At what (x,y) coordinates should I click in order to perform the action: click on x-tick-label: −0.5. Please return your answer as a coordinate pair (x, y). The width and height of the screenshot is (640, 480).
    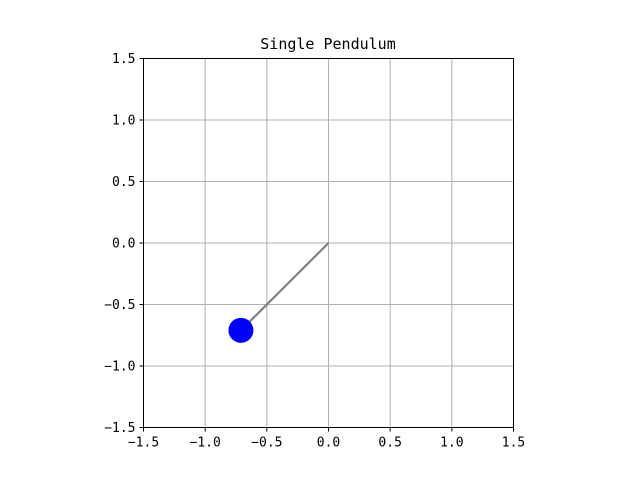
    Looking at the image, I should click on (266, 443).